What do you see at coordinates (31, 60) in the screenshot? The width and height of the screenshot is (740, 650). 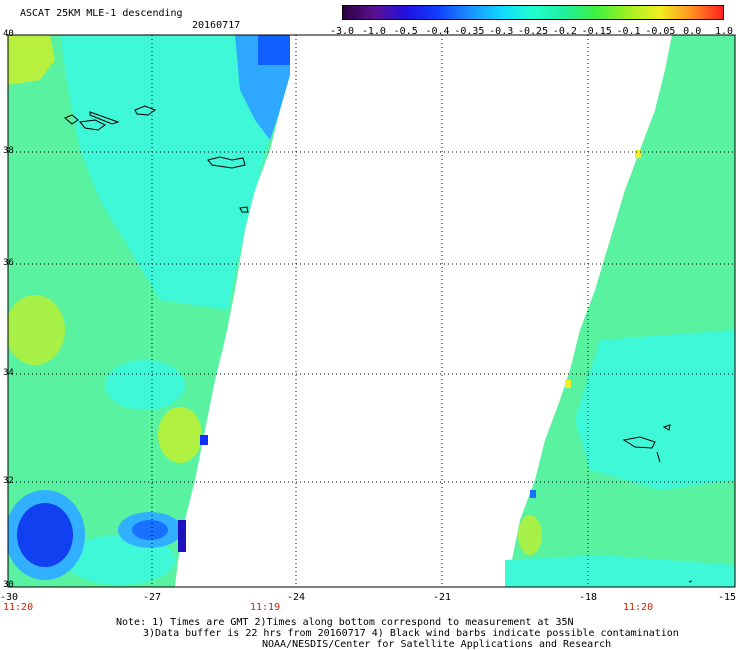 I see `left-swath-lime-corner` at bounding box center [31, 60].